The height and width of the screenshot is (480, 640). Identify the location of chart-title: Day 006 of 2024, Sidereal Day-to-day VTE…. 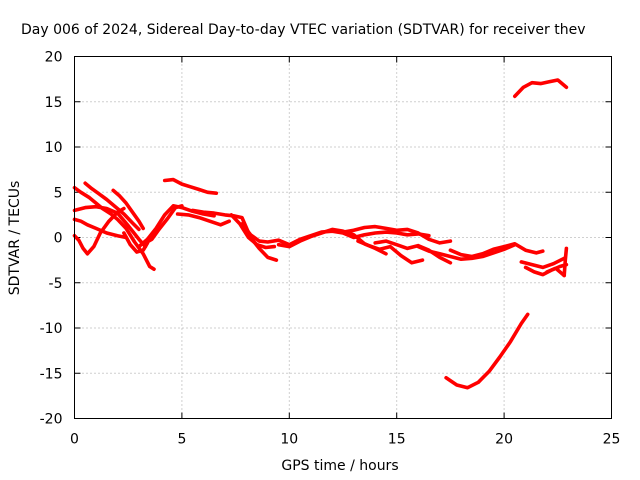
(303, 30).